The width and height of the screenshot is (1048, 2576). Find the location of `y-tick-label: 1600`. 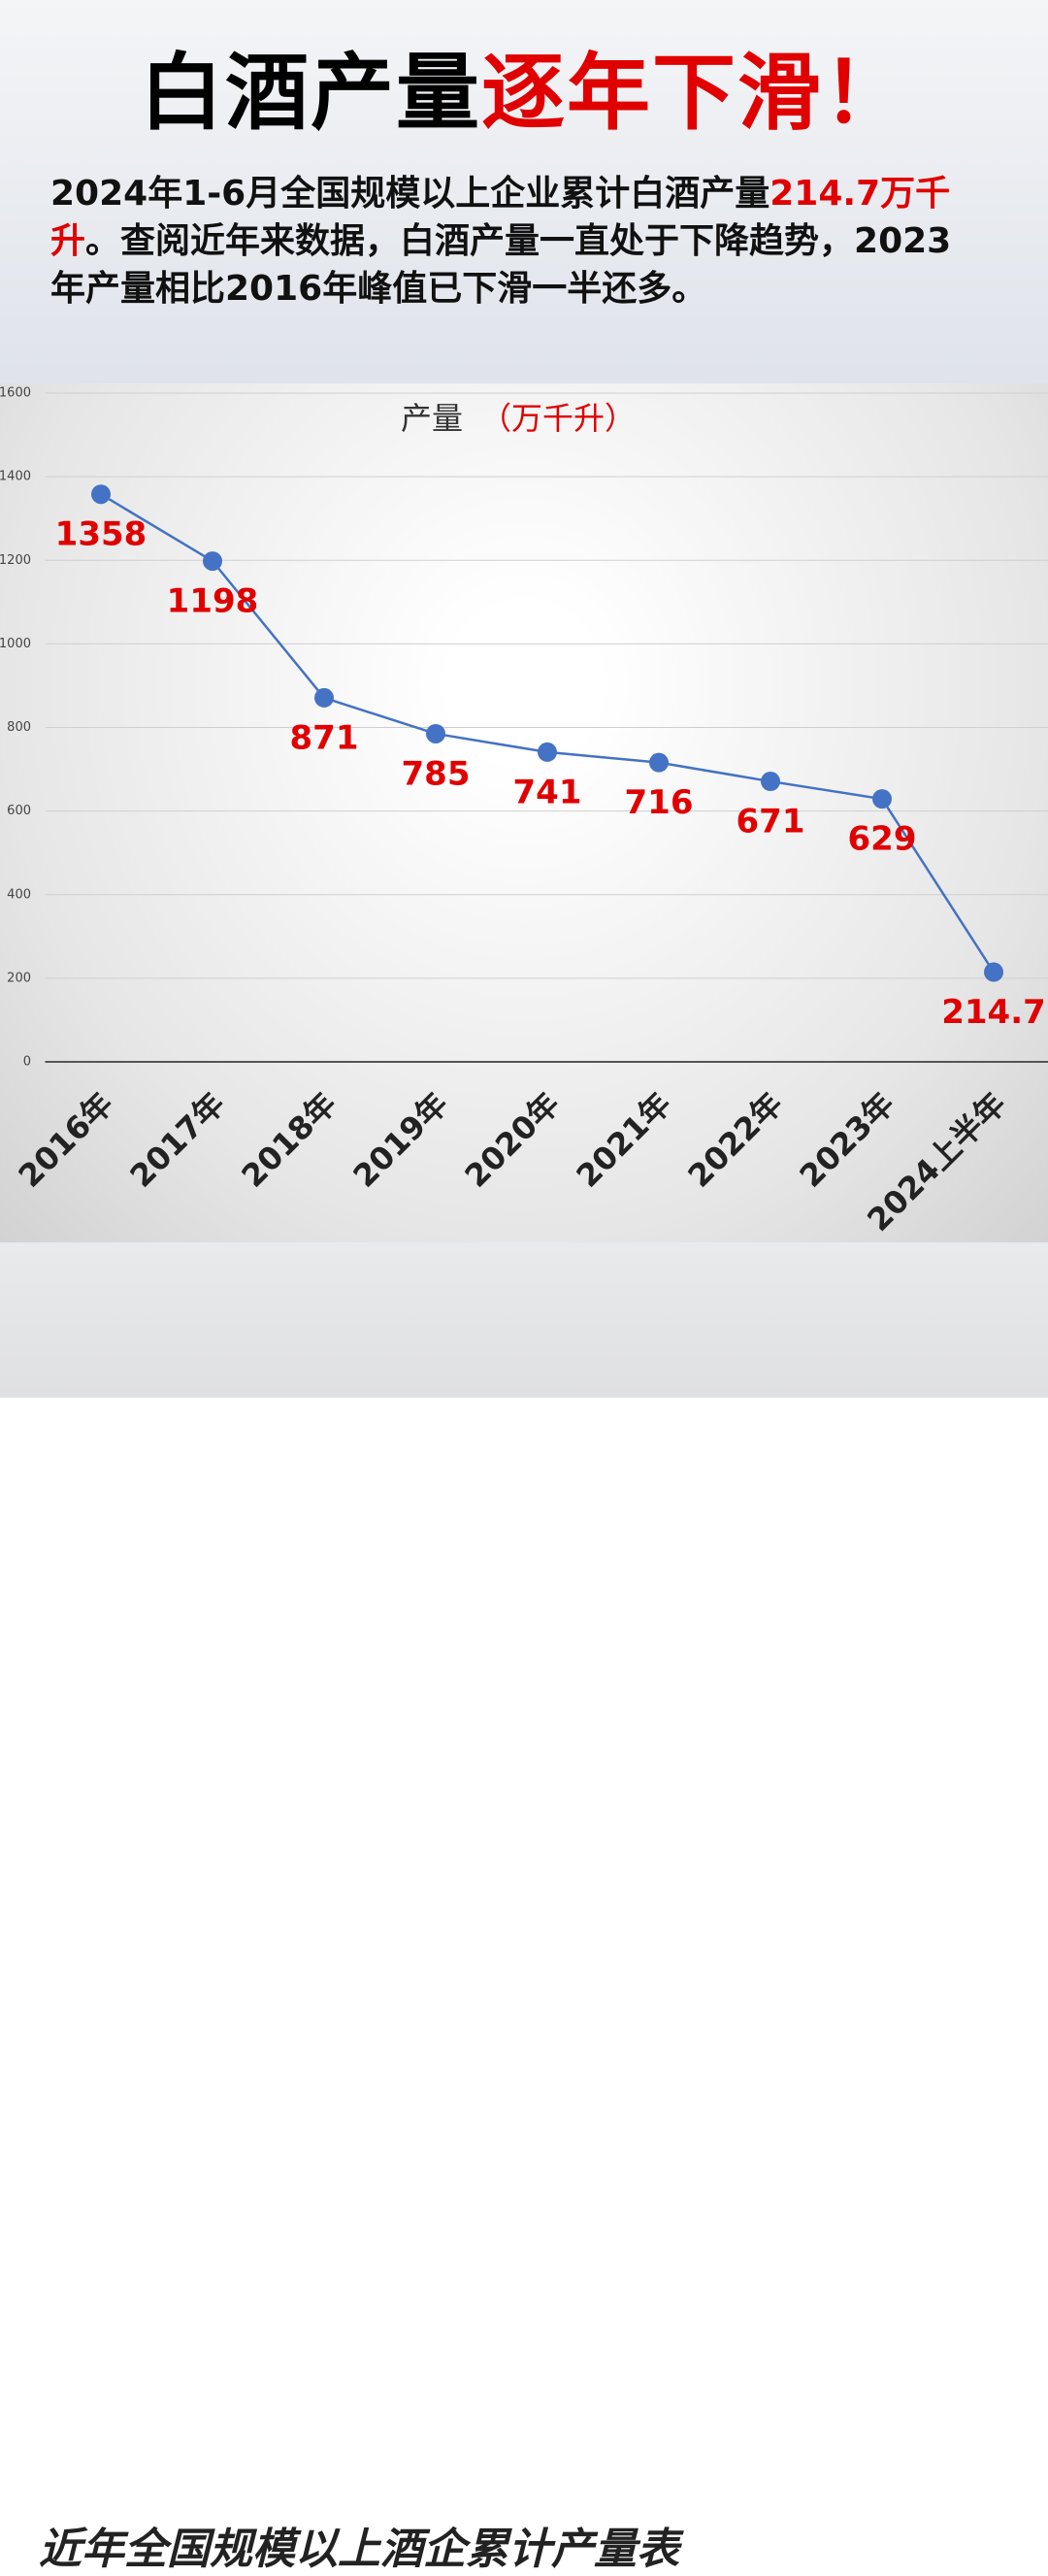

y-tick-label: 1600 is located at coordinates (15, 393).